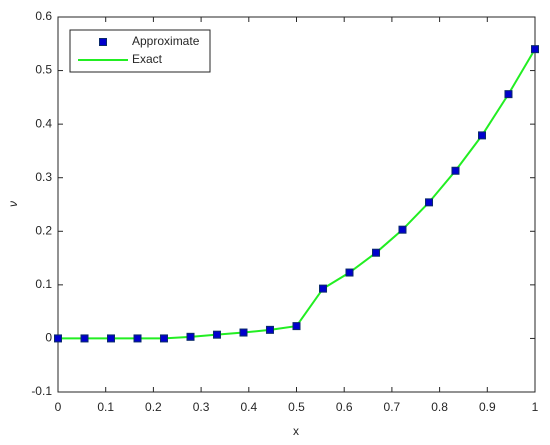 This screenshot has height=445, width=550. What do you see at coordinates (201, 407) in the screenshot?
I see `x-tick-label: 0.3` at bounding box center [201, 407].